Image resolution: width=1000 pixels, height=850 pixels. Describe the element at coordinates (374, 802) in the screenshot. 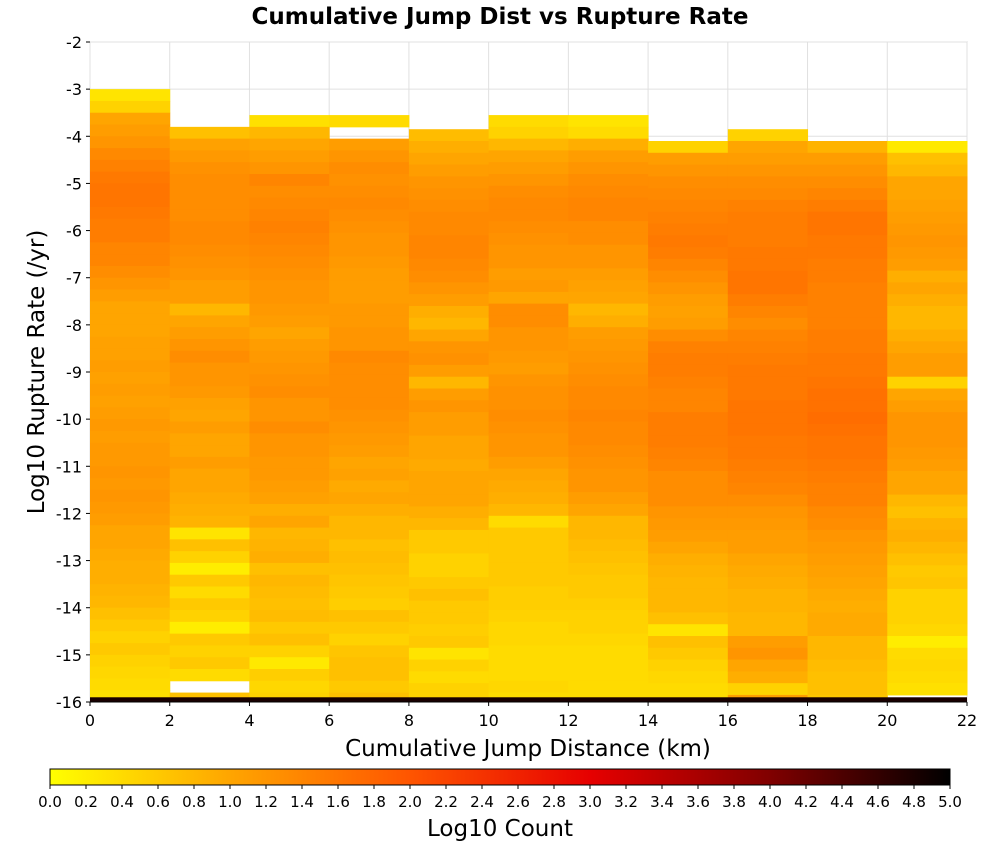

I see `colorbar-tick-label: 1.8` at that location.